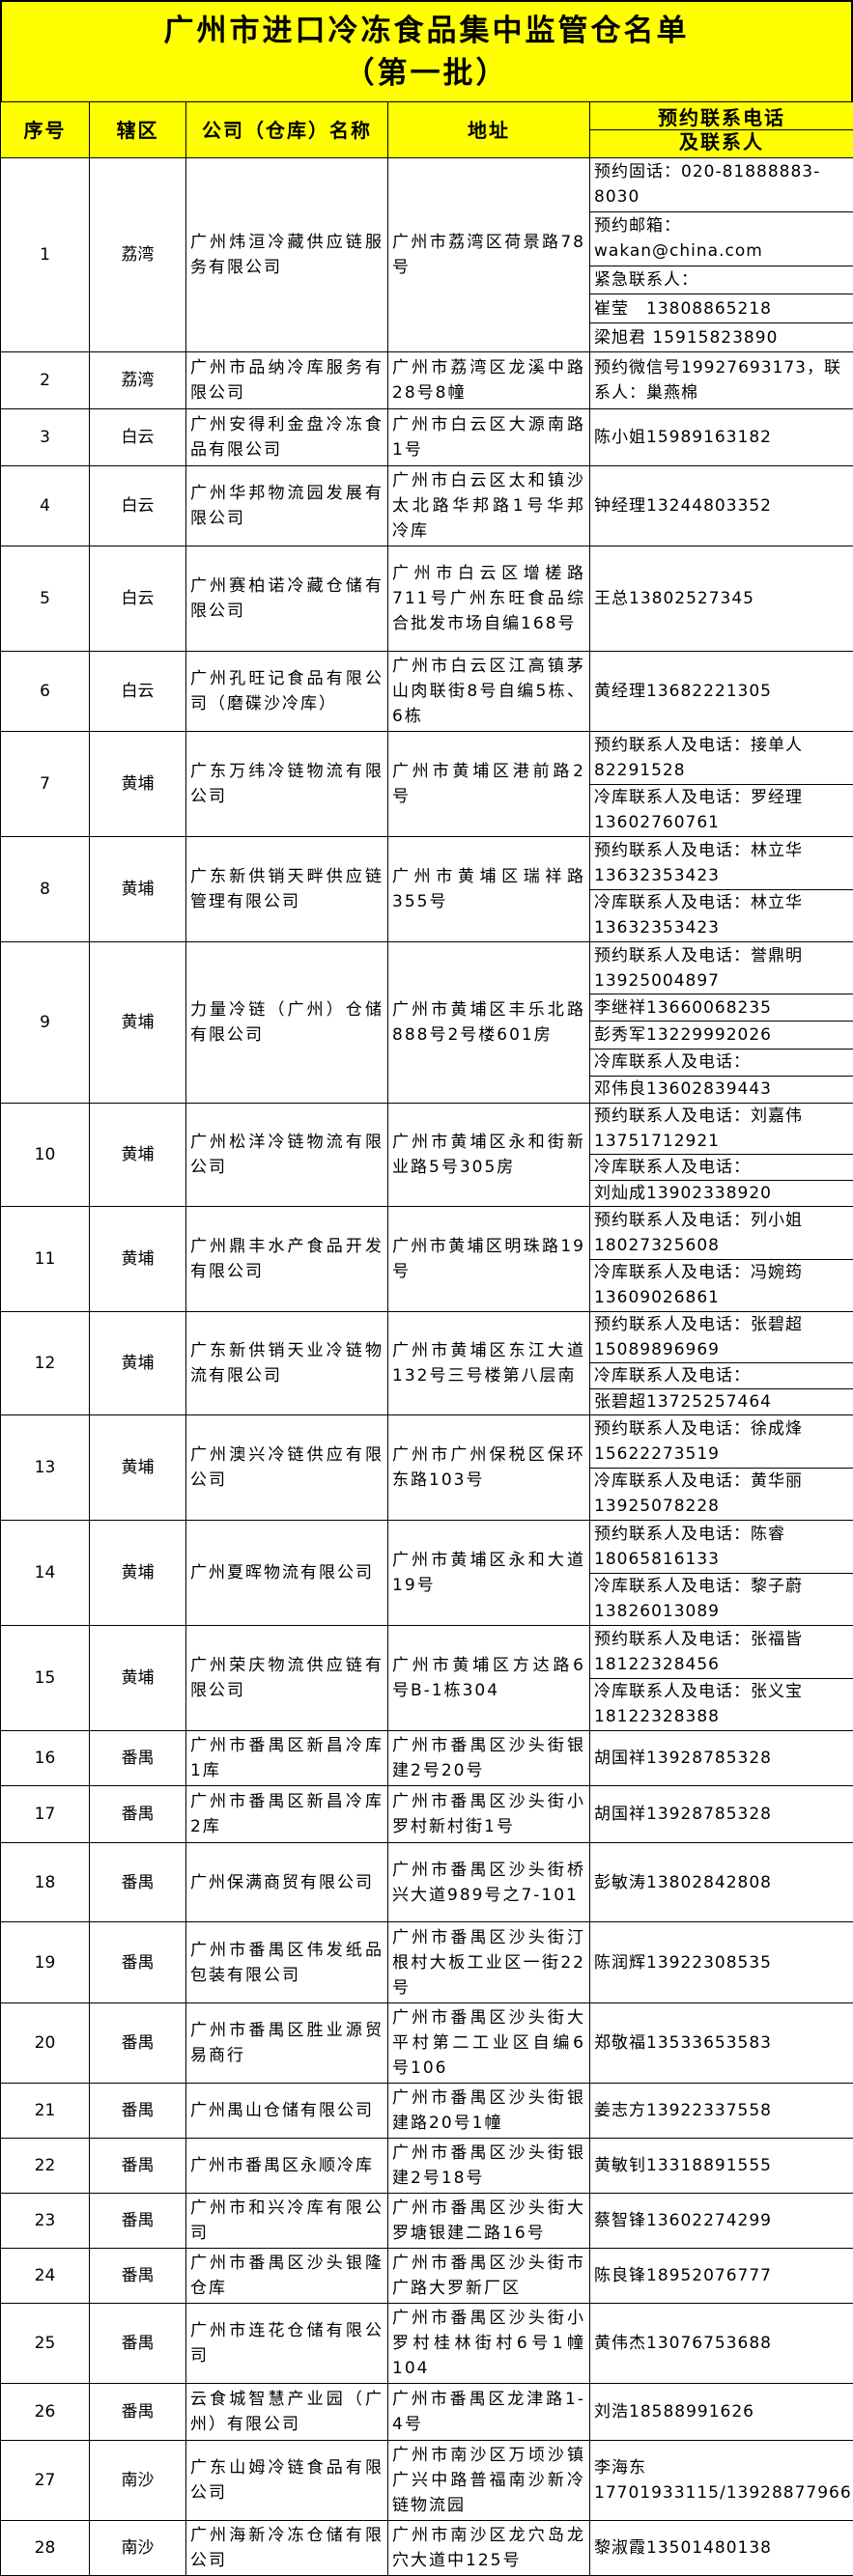 The height and width of the screenshot is (2576, 853). I want to click on cell-no: 16, so click(45, 1759).